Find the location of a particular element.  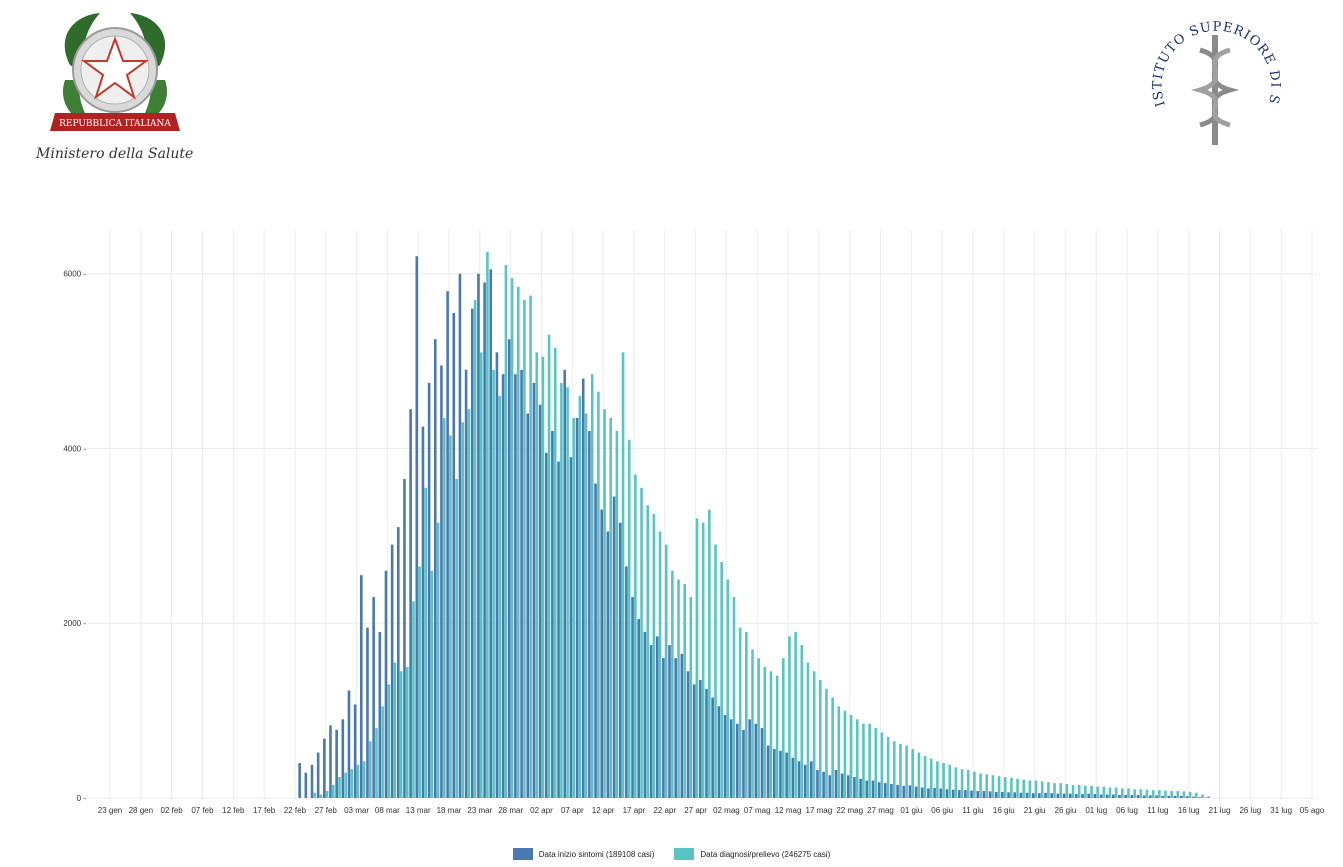

x-tick-label: 01 giu is located at coordinates (911, 810).